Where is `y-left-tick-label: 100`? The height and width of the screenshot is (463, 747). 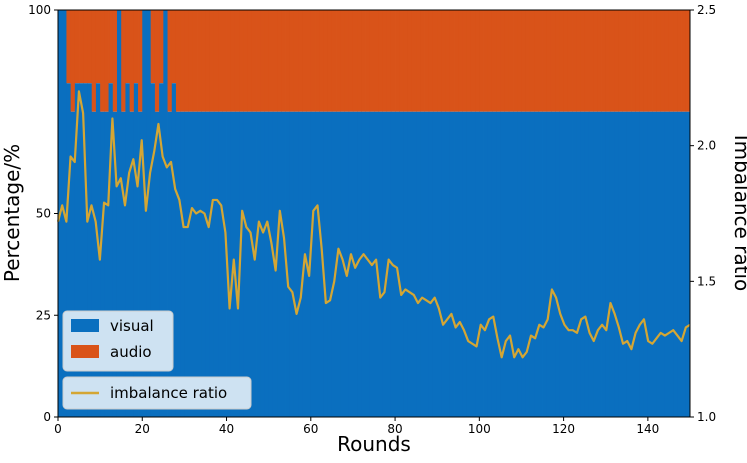 y-left-tick-label: 100 is located at coordinates (39, 10).